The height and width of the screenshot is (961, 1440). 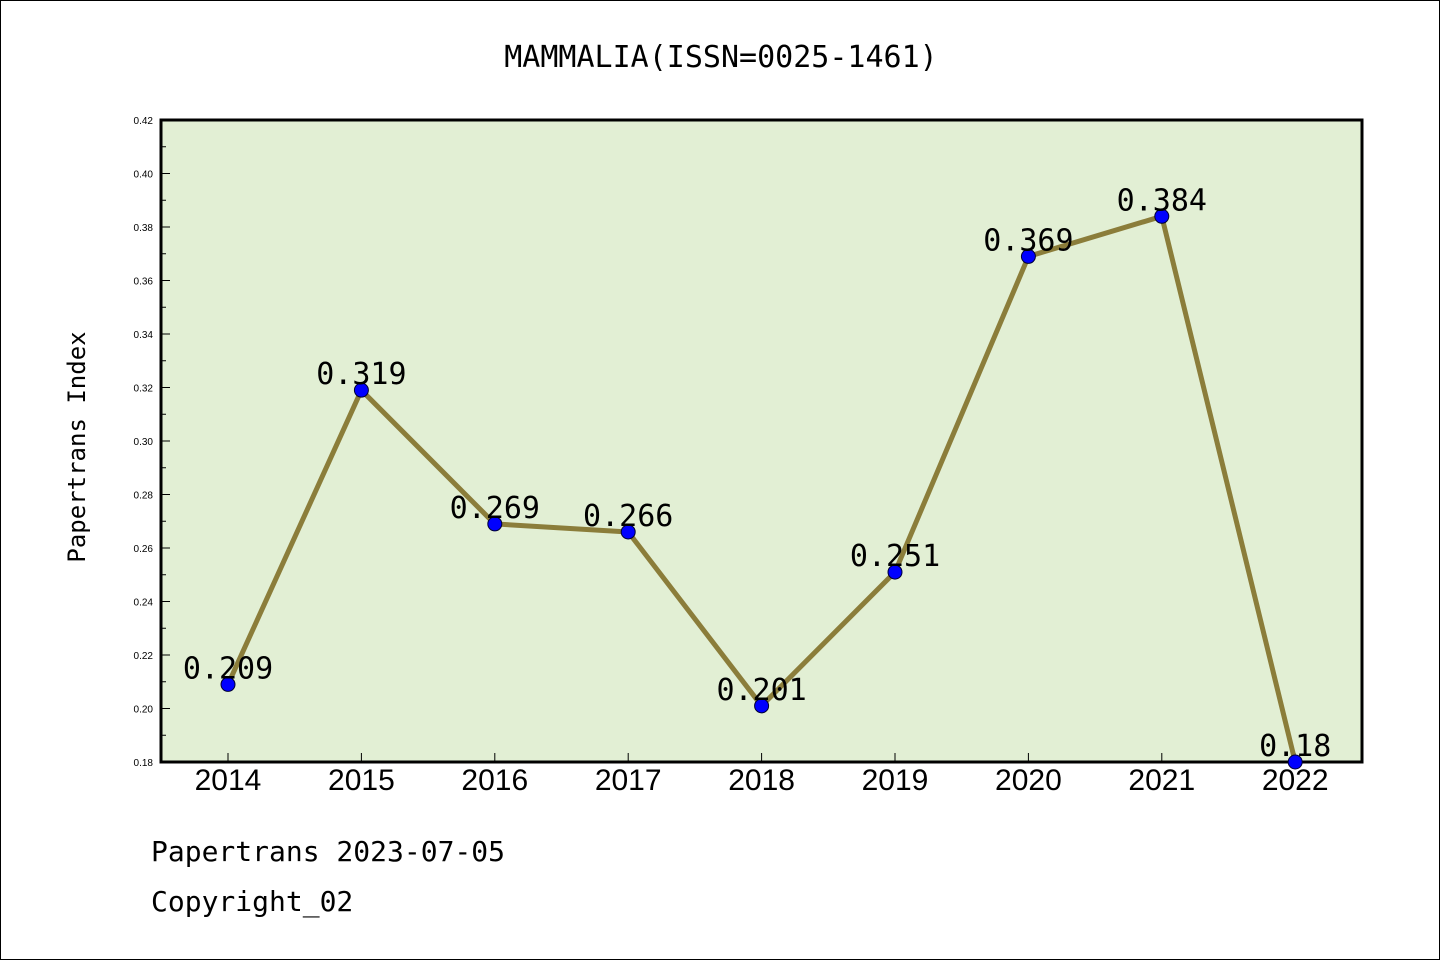 What do you see at coordinates (144, 389) in the screenshot?
I see `y-tick-label: 0.32` at bounding box center [144, 389].